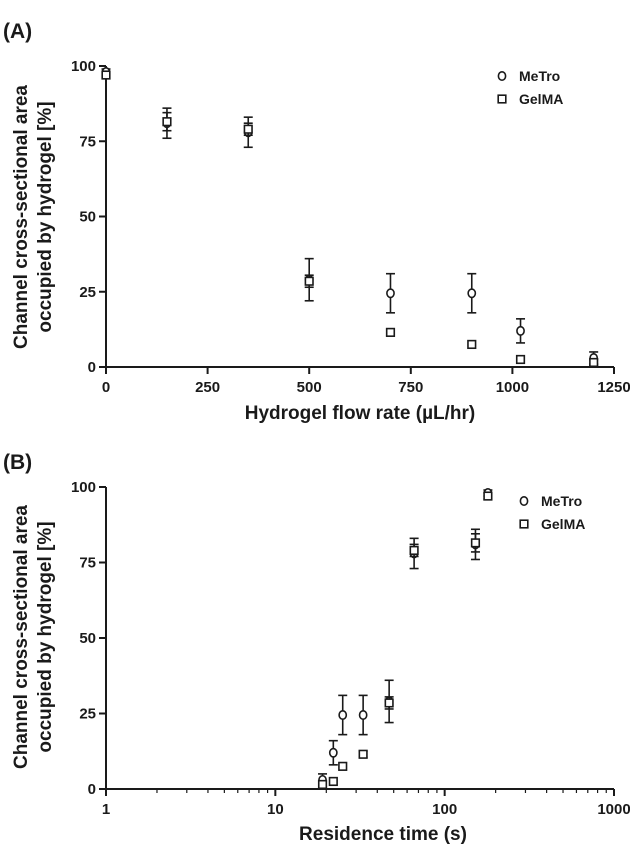 The image size is (630, 851). Describe the element at coordinates (83, 66) in the screenshot. I see `panel-a-y-tick-label: 100` at that location.